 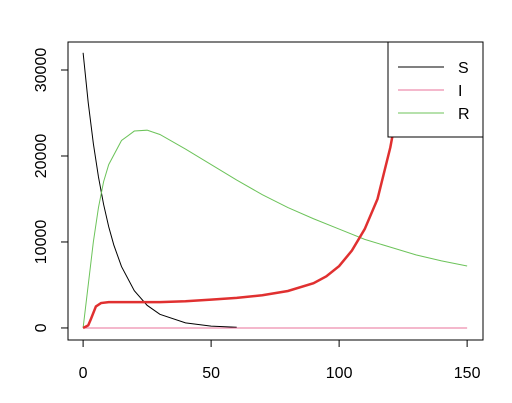 What do you see at coordinates (41, 242) in the screenshot?
I see `y-tick-label: 10000` at bounding box center [41, 242].